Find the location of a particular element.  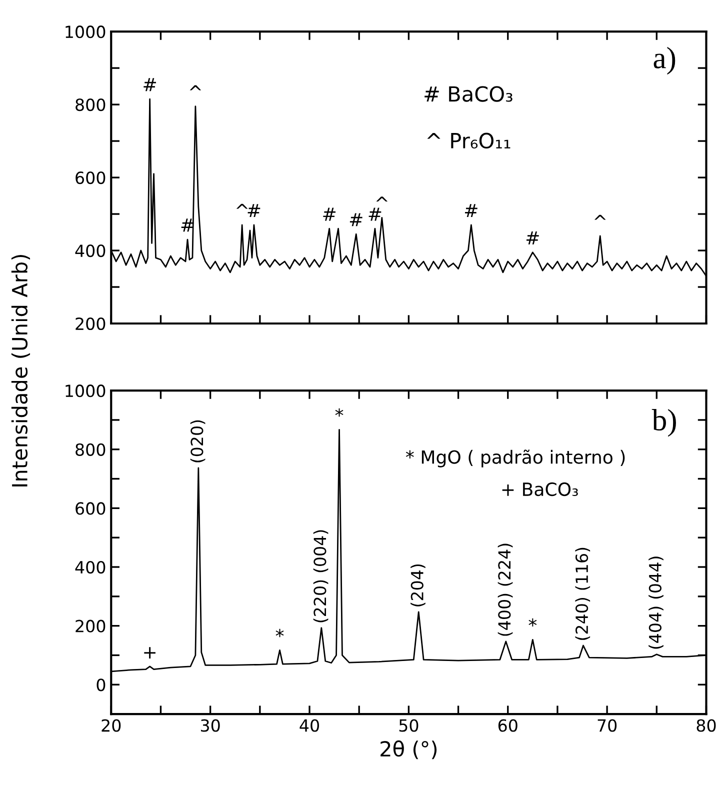

x-tick-label: 40 is located at coordinates (309, 725).